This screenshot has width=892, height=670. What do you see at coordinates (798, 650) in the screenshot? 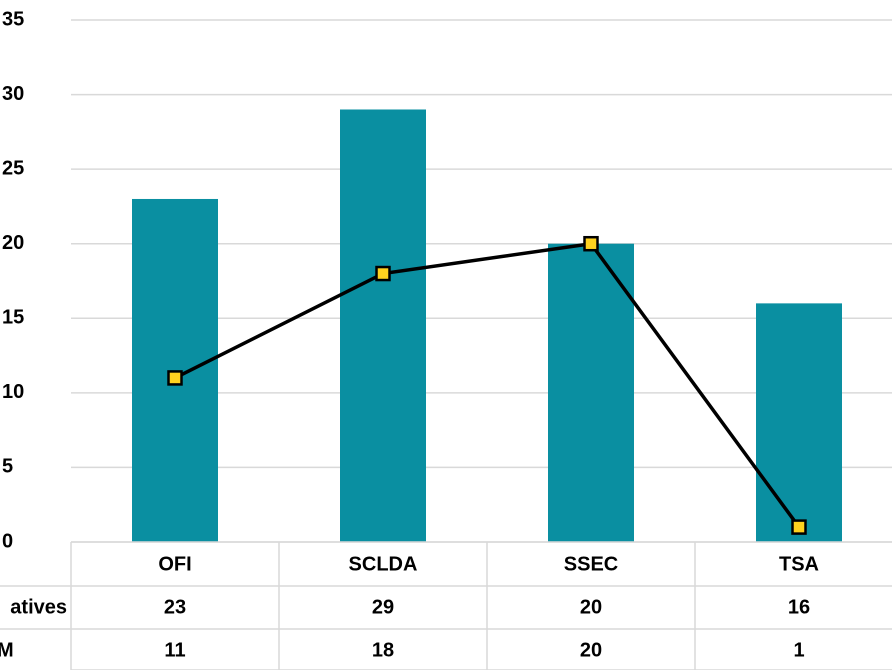
I see `table-value: 1` at bounding box center [798, 650].